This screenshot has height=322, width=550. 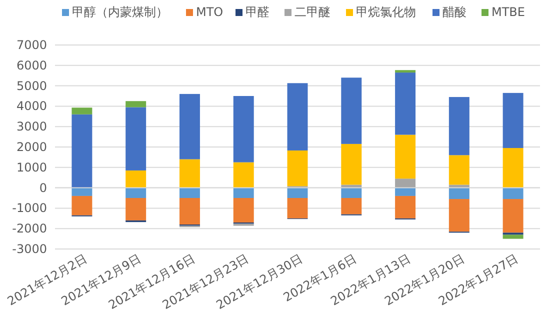 I want to click on y-tick-label: 0, so click(x=43, y=187).